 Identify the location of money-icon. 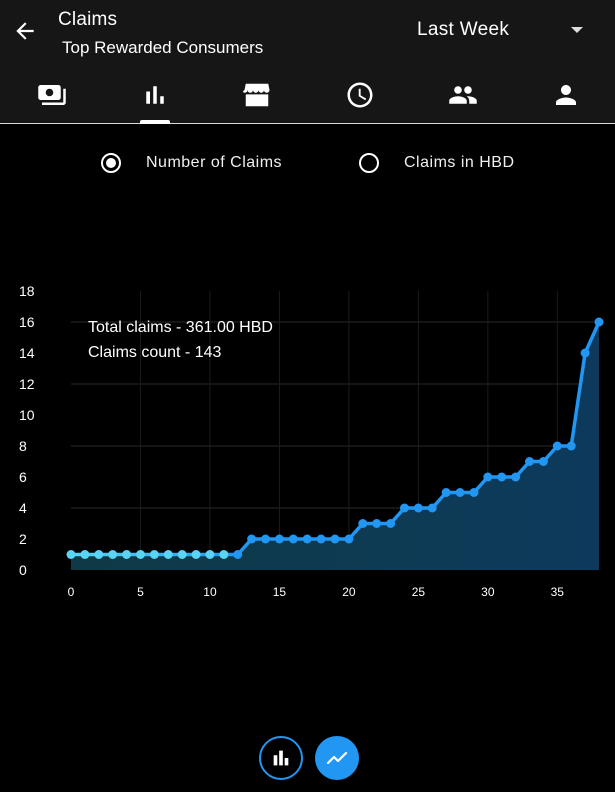
(52, 95).